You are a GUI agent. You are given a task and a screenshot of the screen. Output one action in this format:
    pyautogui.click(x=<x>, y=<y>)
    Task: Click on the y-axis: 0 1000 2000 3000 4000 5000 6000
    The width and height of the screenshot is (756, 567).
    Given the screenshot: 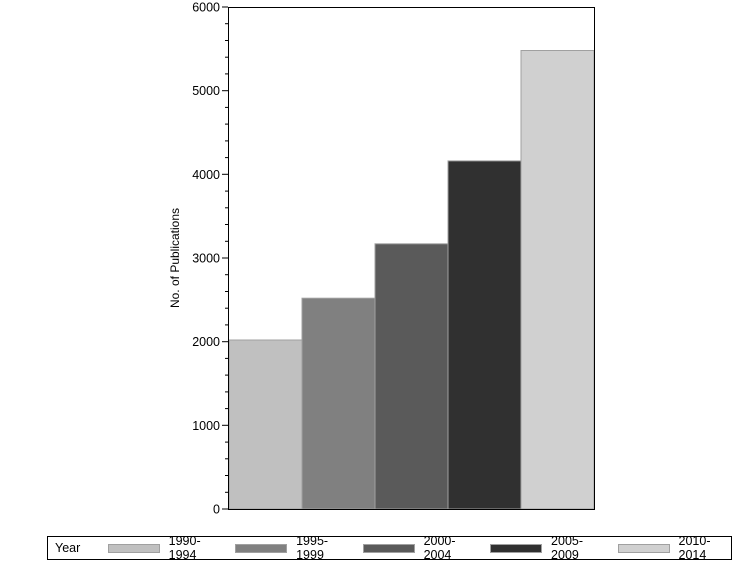 What is the action you would take?
    pyautogui.click(x=210, y=259)
    